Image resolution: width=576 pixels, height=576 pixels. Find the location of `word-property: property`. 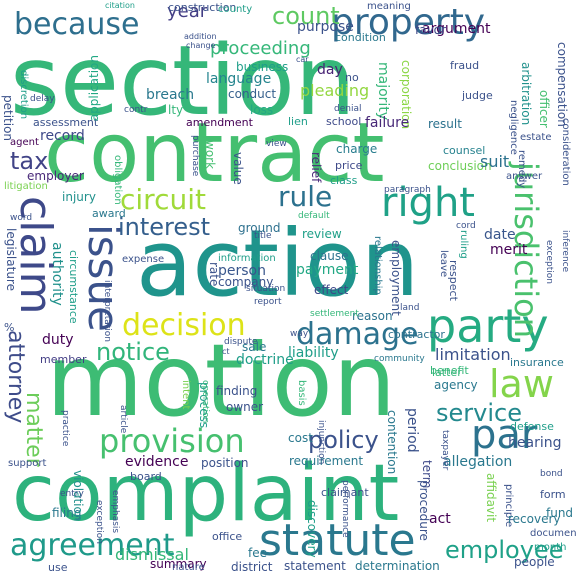

word-property: property is located at coordinates (408, 22).